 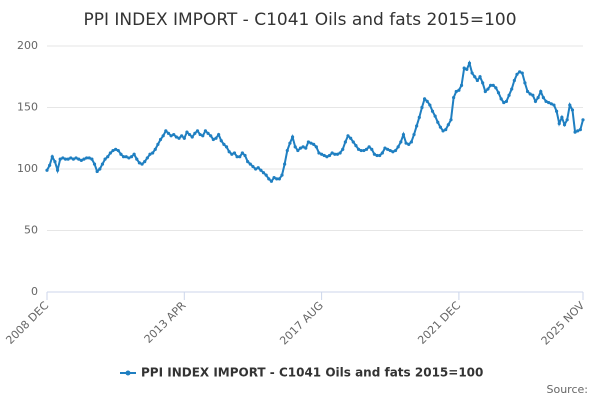 I want to click on y-tick-label: 50, so click(x=31, y=230).